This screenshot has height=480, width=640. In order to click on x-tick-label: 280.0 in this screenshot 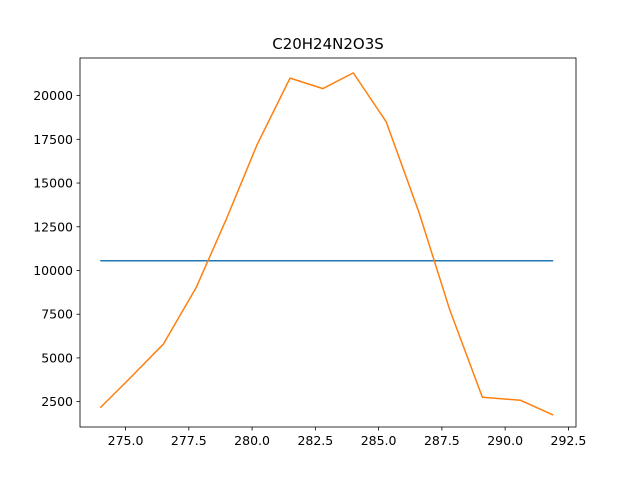, I will do `click(252, 440)`.